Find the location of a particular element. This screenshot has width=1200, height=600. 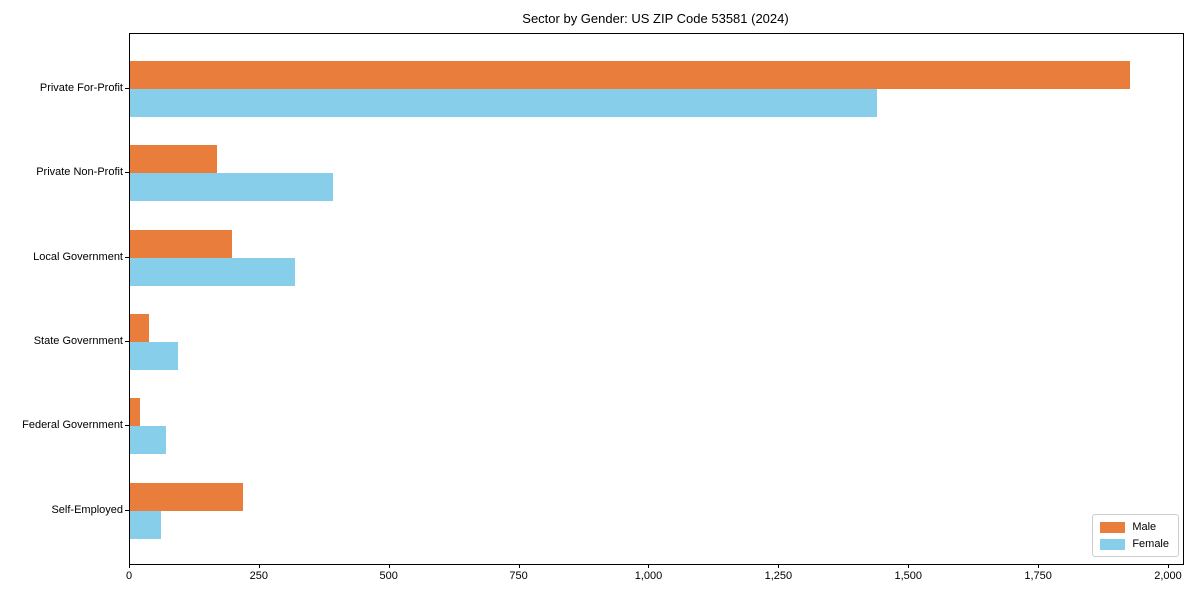

y-axis-label-1: Private Non-Profit is located at coordinates (79, 172).